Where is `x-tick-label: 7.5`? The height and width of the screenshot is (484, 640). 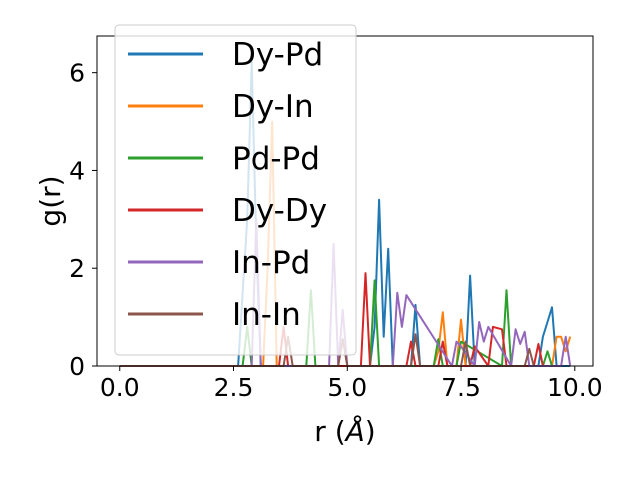 x-tick-label: 7.5 is located at coordinates (461, 387).